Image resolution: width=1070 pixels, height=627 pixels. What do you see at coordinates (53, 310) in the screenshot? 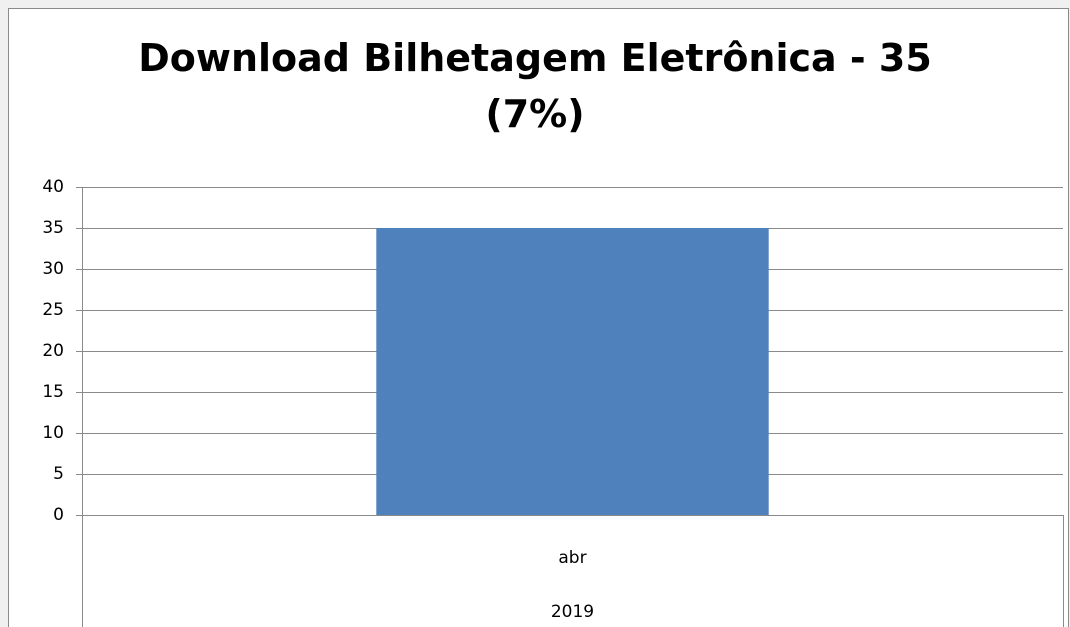
I see `y-tick-label: 25` at bounding box center [53, 310].